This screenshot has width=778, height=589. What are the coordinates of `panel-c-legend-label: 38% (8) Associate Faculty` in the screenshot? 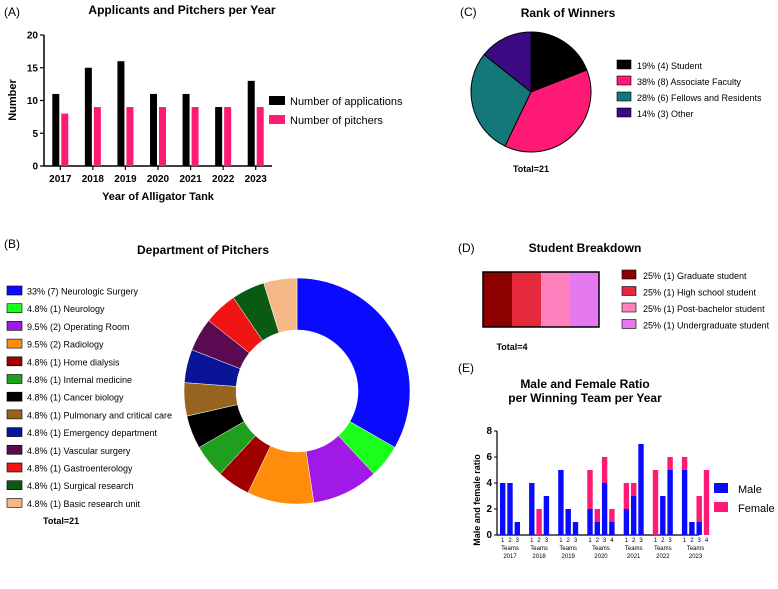 It's located at (689, 82).